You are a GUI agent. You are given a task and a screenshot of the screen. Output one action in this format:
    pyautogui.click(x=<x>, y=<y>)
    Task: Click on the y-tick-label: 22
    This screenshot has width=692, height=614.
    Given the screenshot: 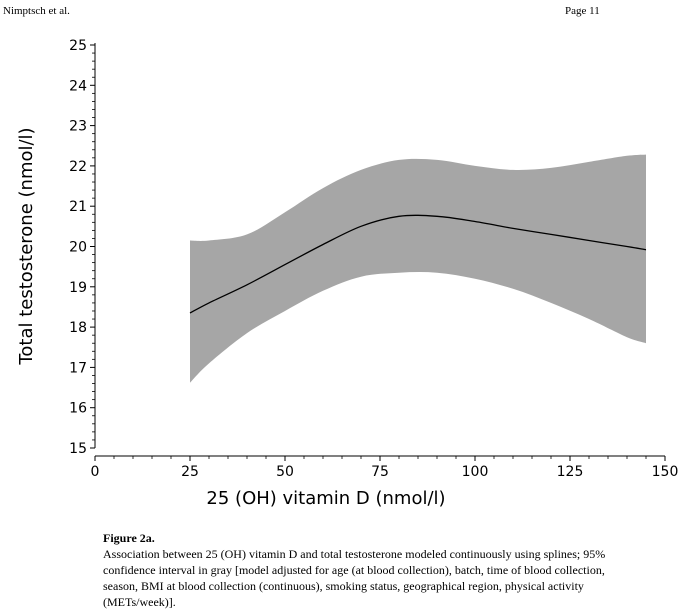 What is the action you would take?
    pyautogui.click(x=78, y=167)
    